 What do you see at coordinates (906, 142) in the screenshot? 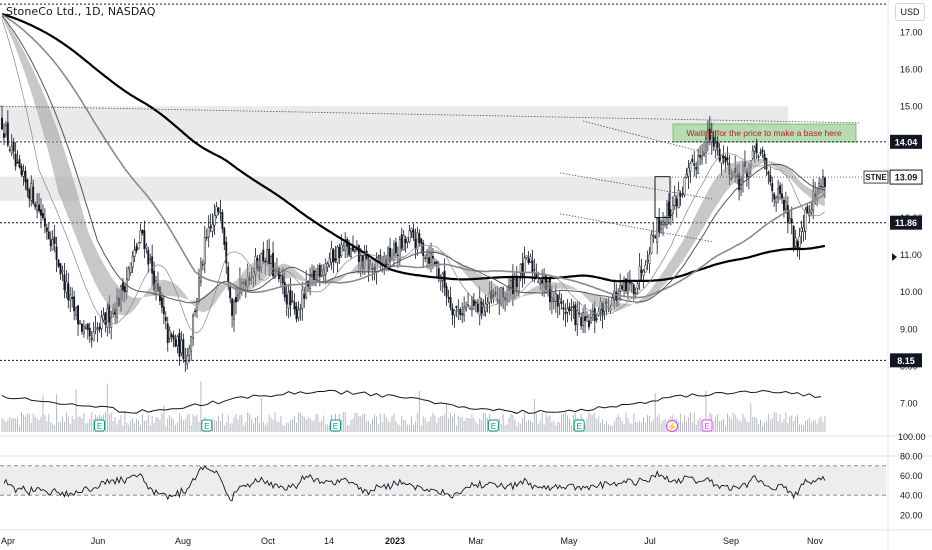
I see `level-price-label: 14.04` at bounding box center [906, 142].